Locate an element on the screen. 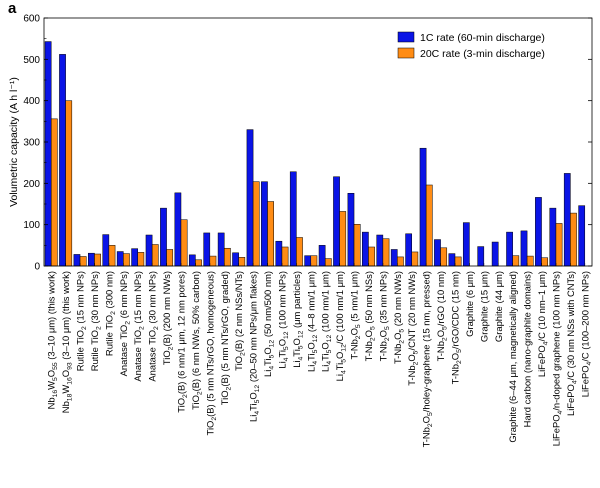 This screenshot has height=488, width=600. x-tick-label-10: TiO2(B) (6 nm NWs, 50% carbon) is located at coordinates (197, 340).